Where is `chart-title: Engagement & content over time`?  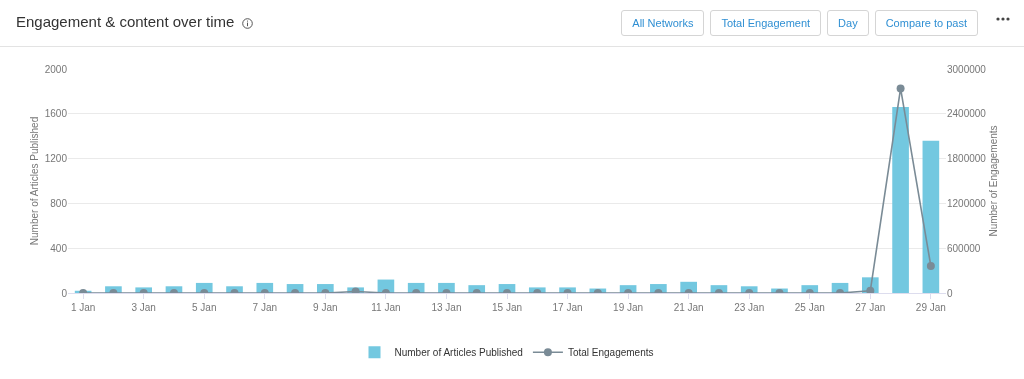 chart-title: Engagement & content over time is located at coordinates (125, 21).